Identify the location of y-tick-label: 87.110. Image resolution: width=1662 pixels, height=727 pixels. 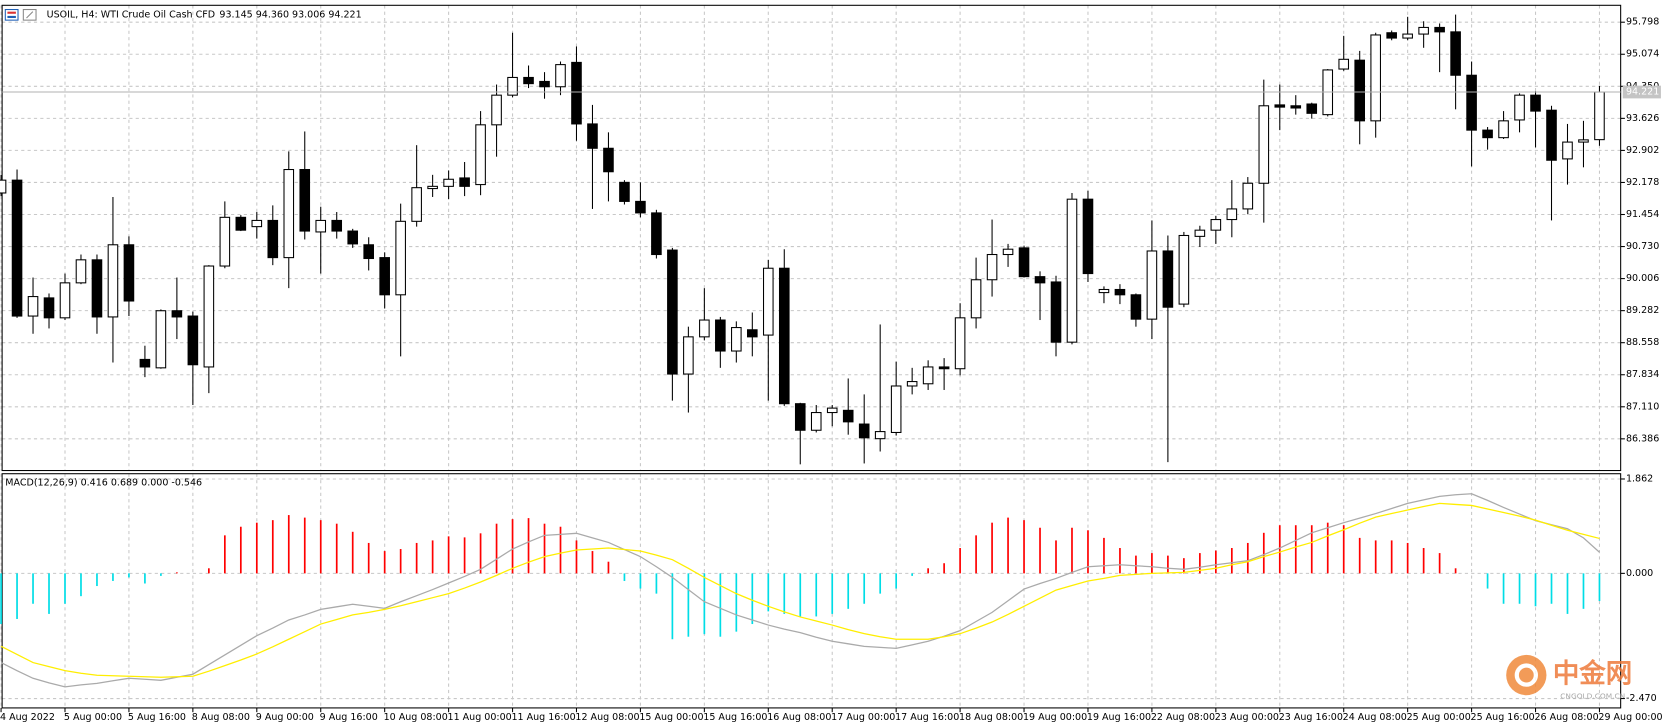
(1642, 406).